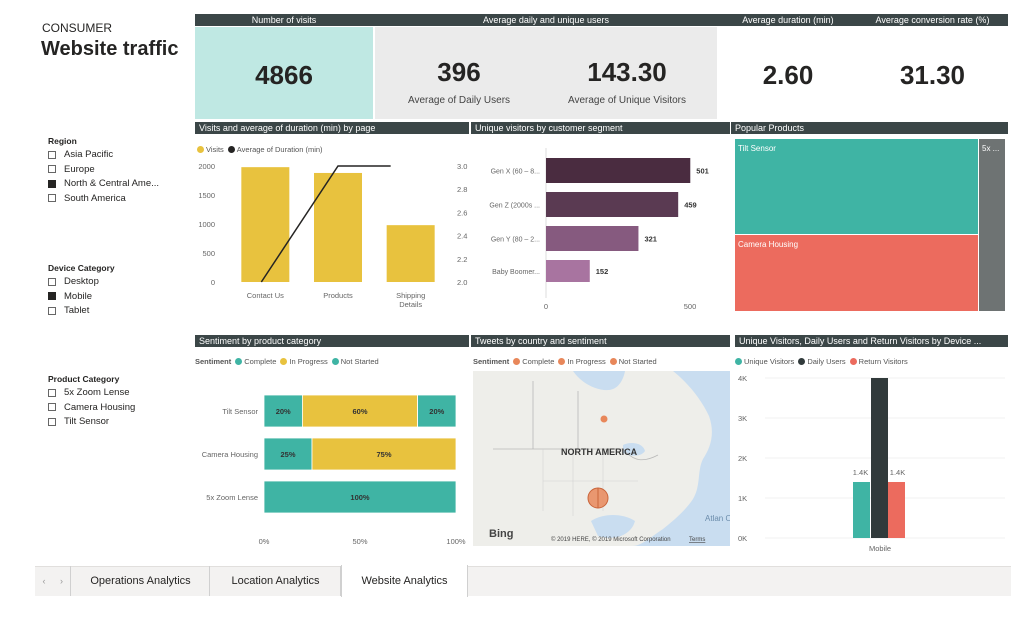 Image resolution: width=1024 pixels, height=618 pixels. What do you see at coordinates (538, 361) in the screenshot?
I see `map-legend-label-complete: Complete` at bounding box center [538, 361].